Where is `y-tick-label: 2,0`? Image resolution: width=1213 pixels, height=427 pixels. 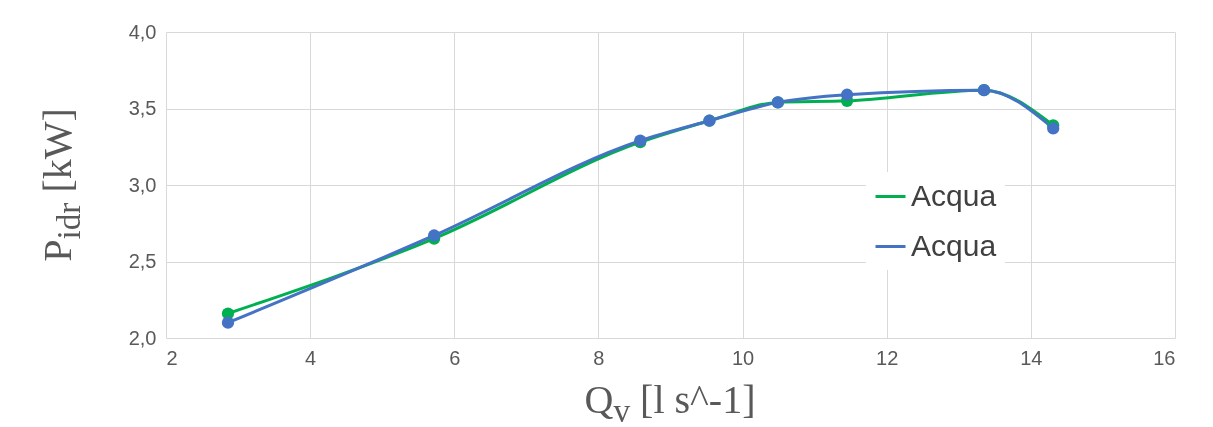
y-tick-label: 2,0 is located at coordinates (142, 337).